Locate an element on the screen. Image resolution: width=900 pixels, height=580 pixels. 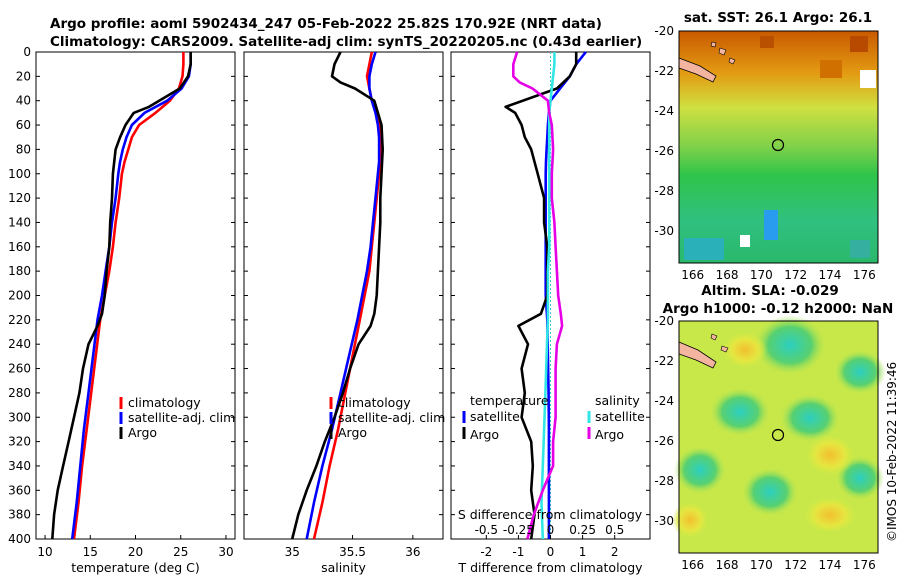
depth-tick-label: 80 is located at coordinates (23, 149).